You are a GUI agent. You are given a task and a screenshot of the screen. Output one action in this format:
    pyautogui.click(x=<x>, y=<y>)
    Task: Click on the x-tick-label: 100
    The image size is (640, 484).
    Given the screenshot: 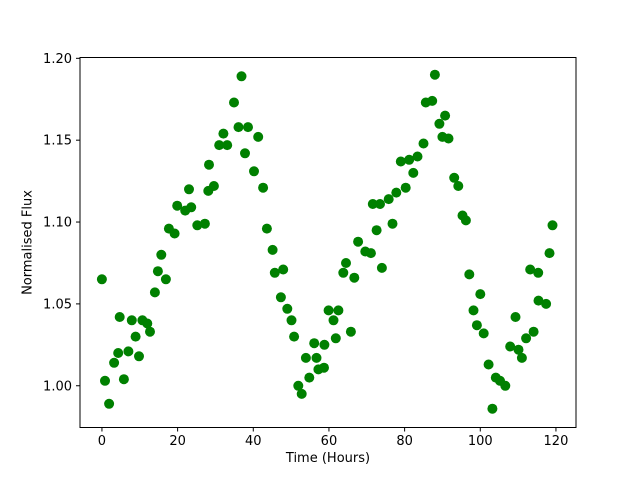 What is the action you would take?
    pyautogui.click(x=480, y=441)
    